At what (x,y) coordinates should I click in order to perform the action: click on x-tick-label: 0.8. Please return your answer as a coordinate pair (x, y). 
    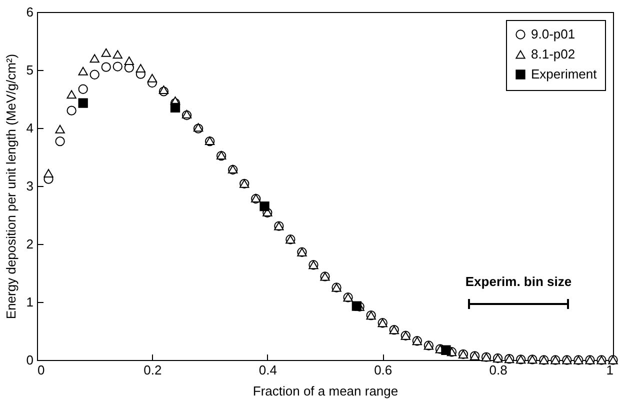
    Looking at the image, I should click on (498, 370).